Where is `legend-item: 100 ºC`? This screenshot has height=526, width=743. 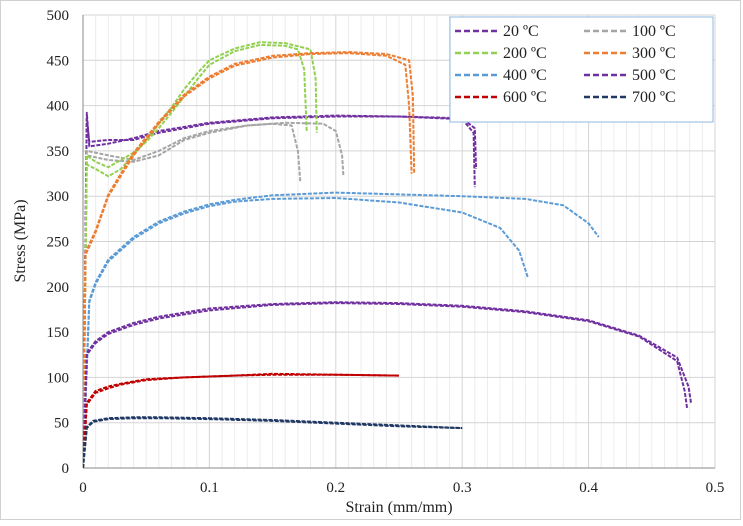 legend-item: 100 ºC is located at coordinates (630, 31).